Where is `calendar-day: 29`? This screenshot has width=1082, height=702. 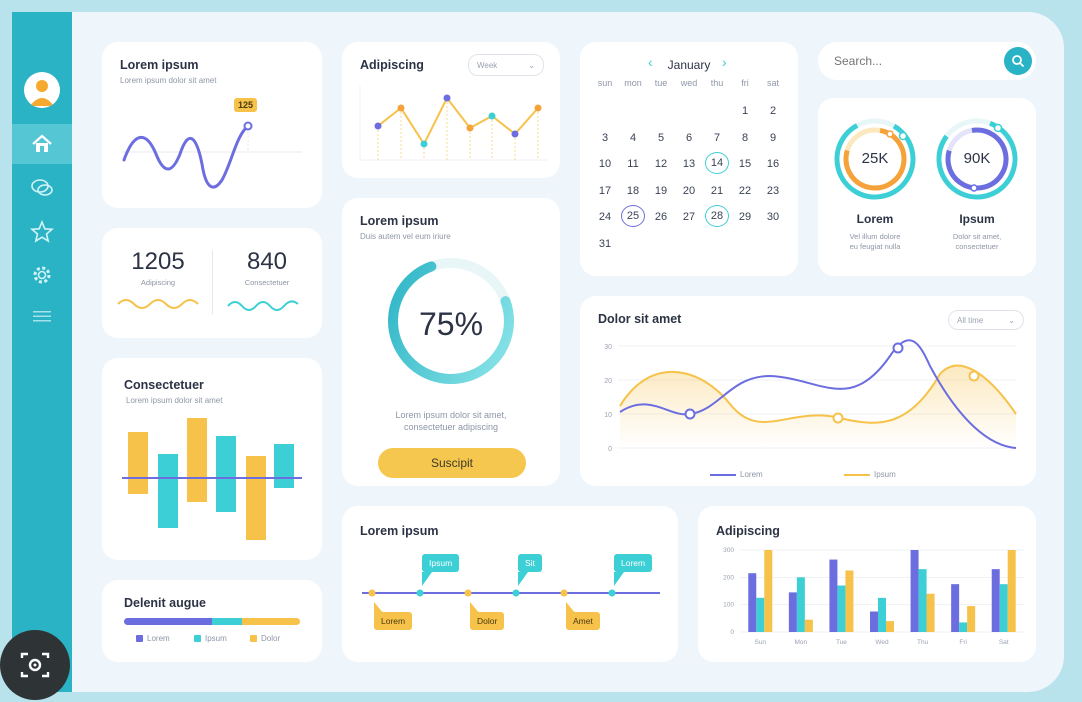
calendar-day: 29 is located at coordinates (745, 217).